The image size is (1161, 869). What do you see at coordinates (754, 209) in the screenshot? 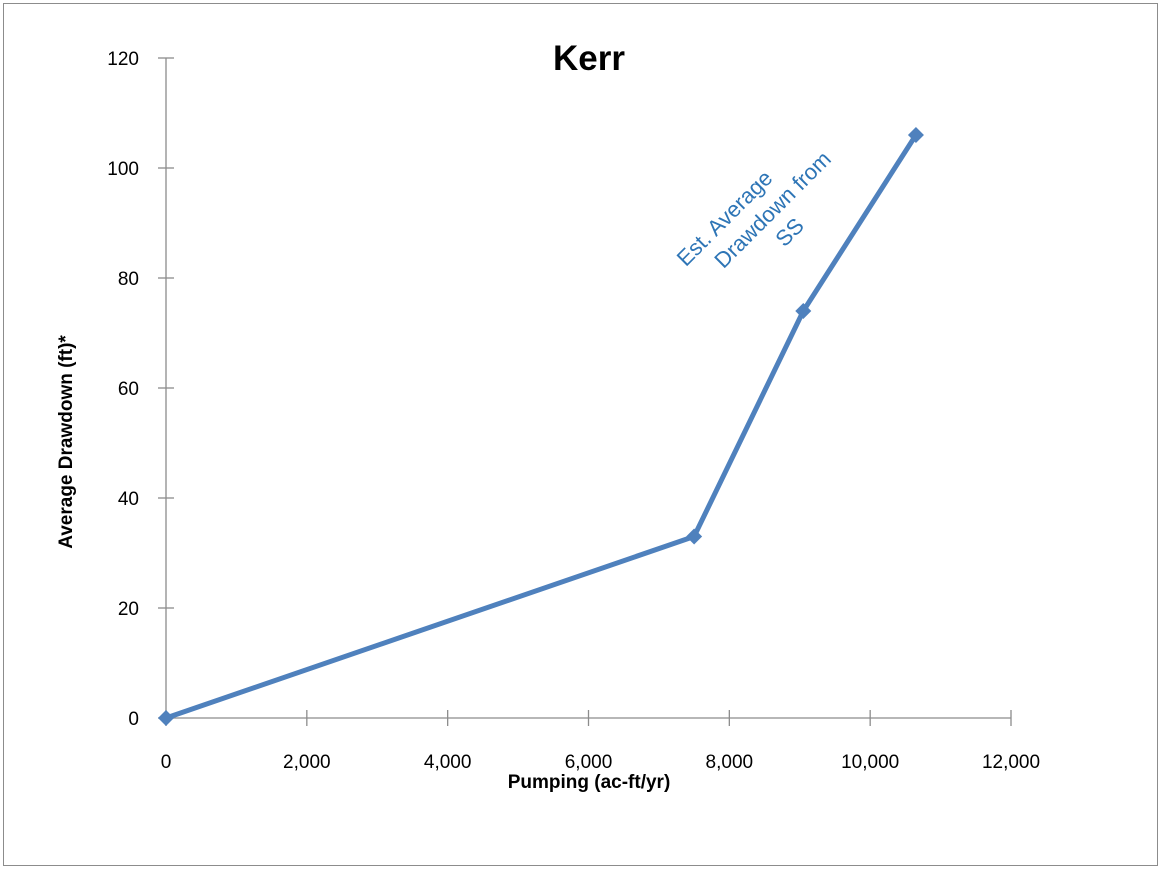
I see `annotation: Est. Average Drawdown from SS` at bounding box center [754, 209].